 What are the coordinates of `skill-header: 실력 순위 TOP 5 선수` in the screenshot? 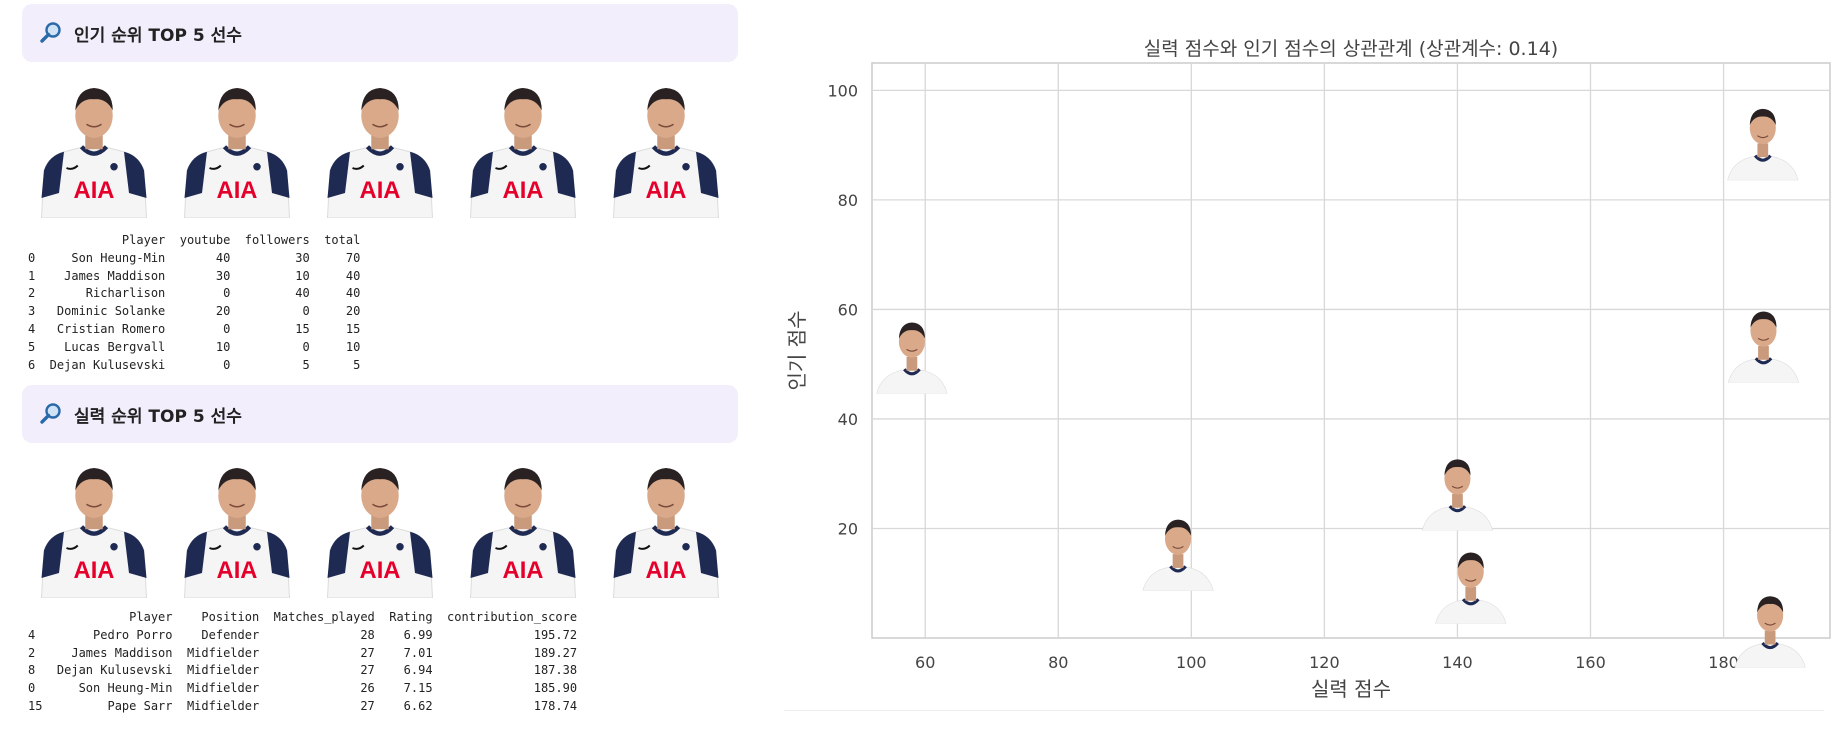 It's located at (380, 414).